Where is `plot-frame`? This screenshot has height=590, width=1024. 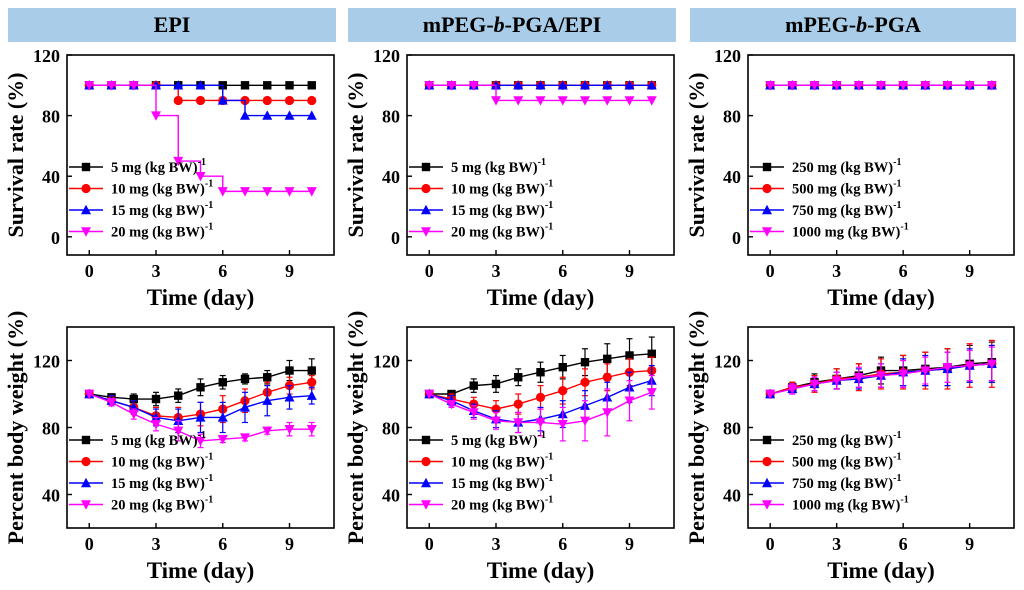
plot-frame is located at coordinates (881, 155).